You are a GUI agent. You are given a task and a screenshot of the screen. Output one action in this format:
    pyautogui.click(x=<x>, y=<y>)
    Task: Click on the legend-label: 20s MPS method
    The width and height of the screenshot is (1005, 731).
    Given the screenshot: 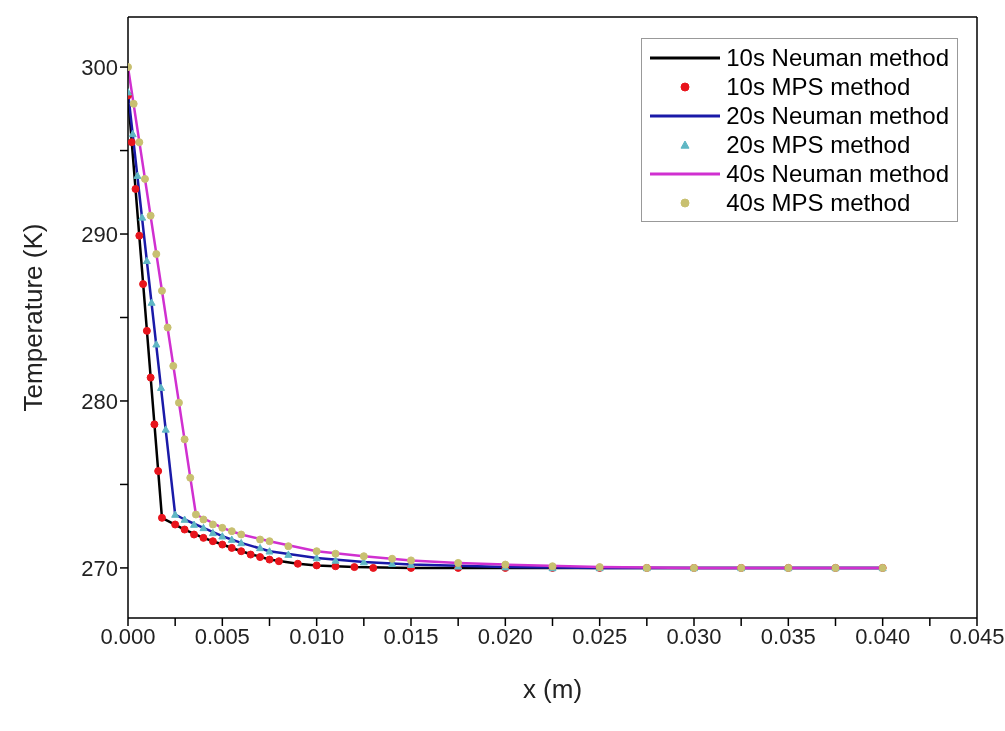 What is the action you would take?
    pyautogui.click(x=818, y=144)
    